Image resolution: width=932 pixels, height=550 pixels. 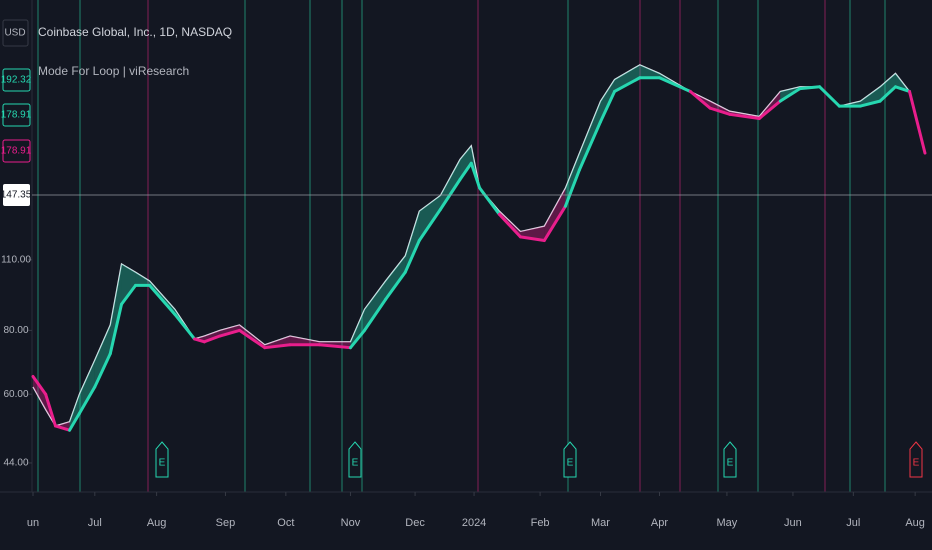 I want to click on y-tick-label: 110.00, so click(x=16, y=259).